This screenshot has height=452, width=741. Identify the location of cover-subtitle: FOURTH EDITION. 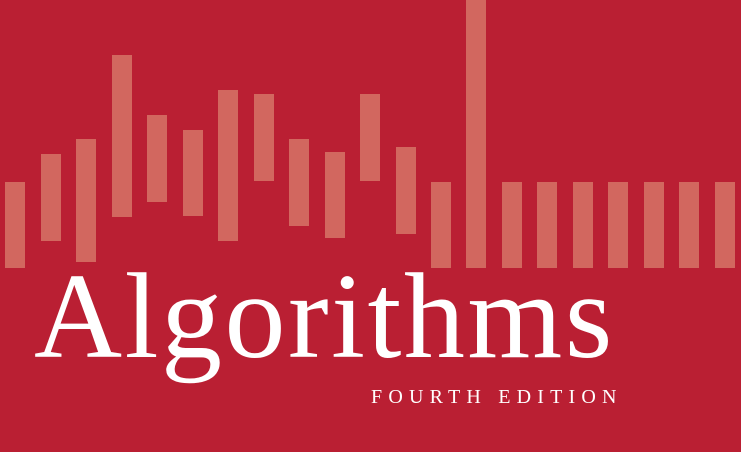
(497, 397).